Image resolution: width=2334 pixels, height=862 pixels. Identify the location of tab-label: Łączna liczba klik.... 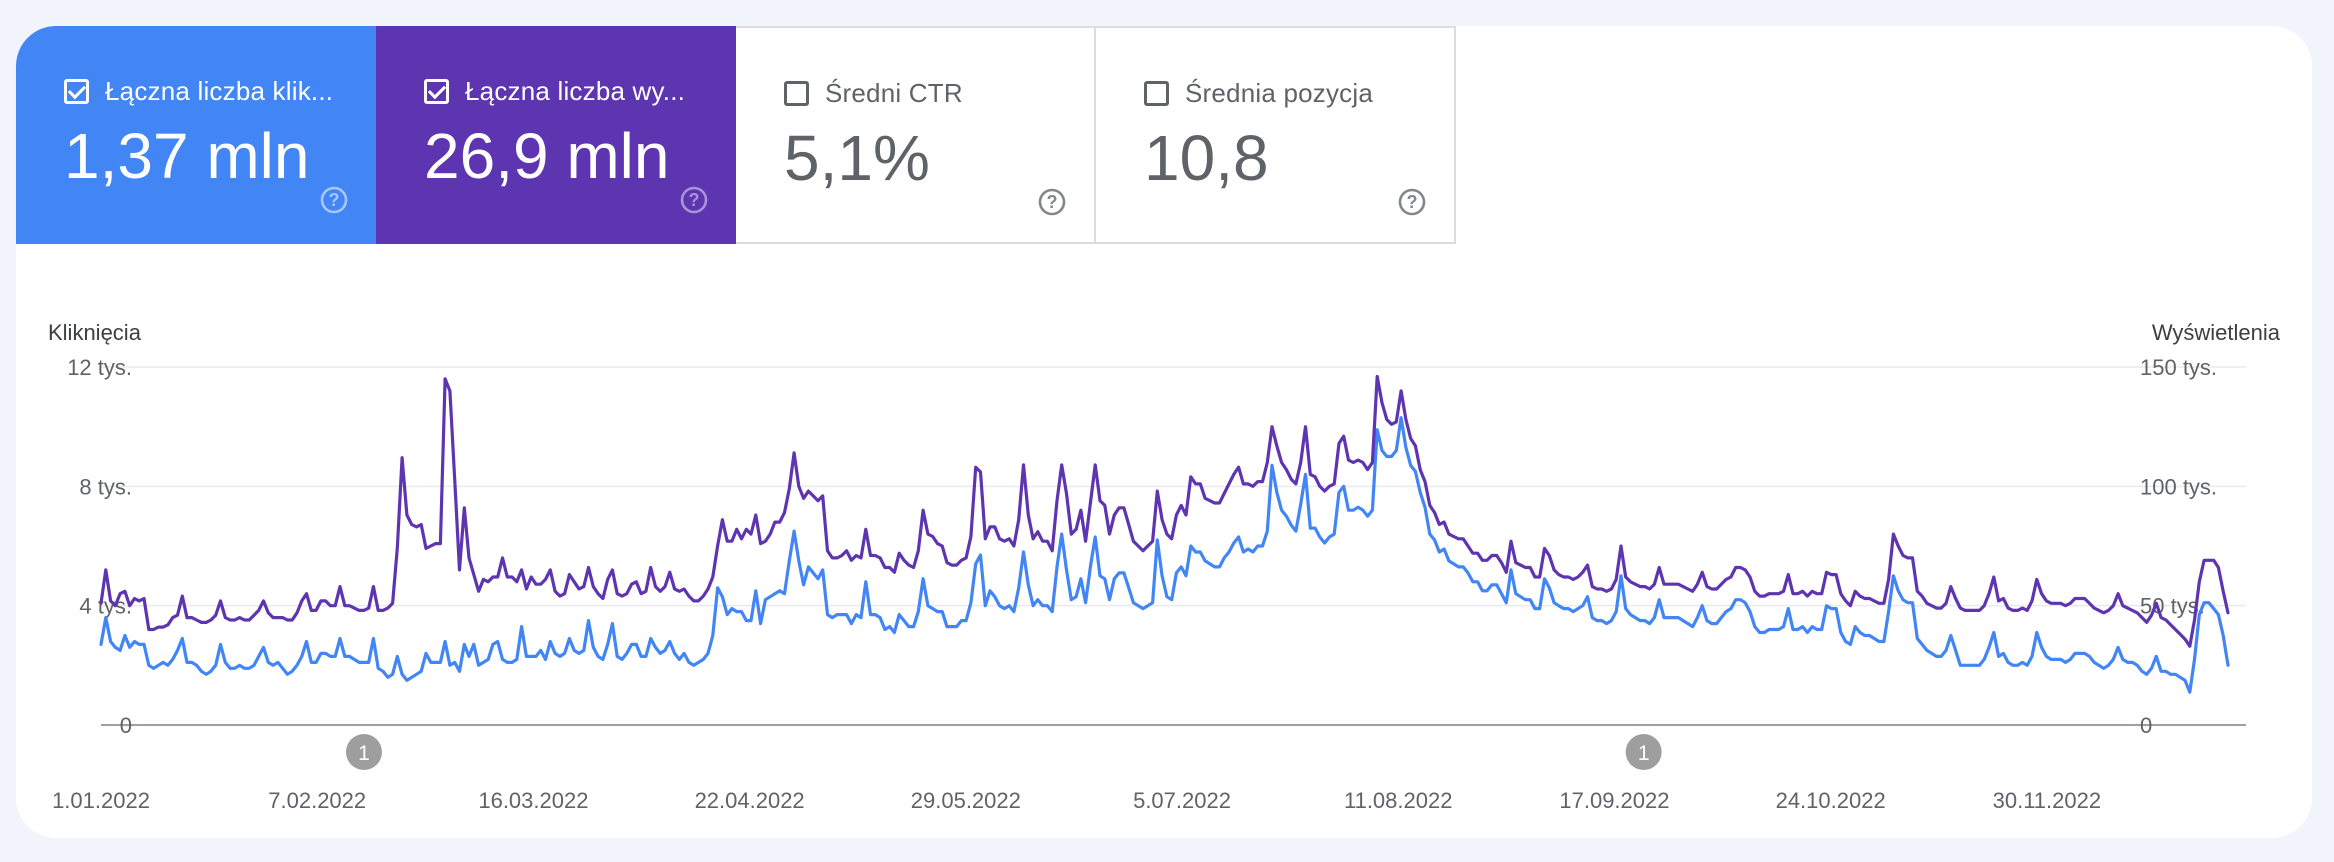
(219, 91).